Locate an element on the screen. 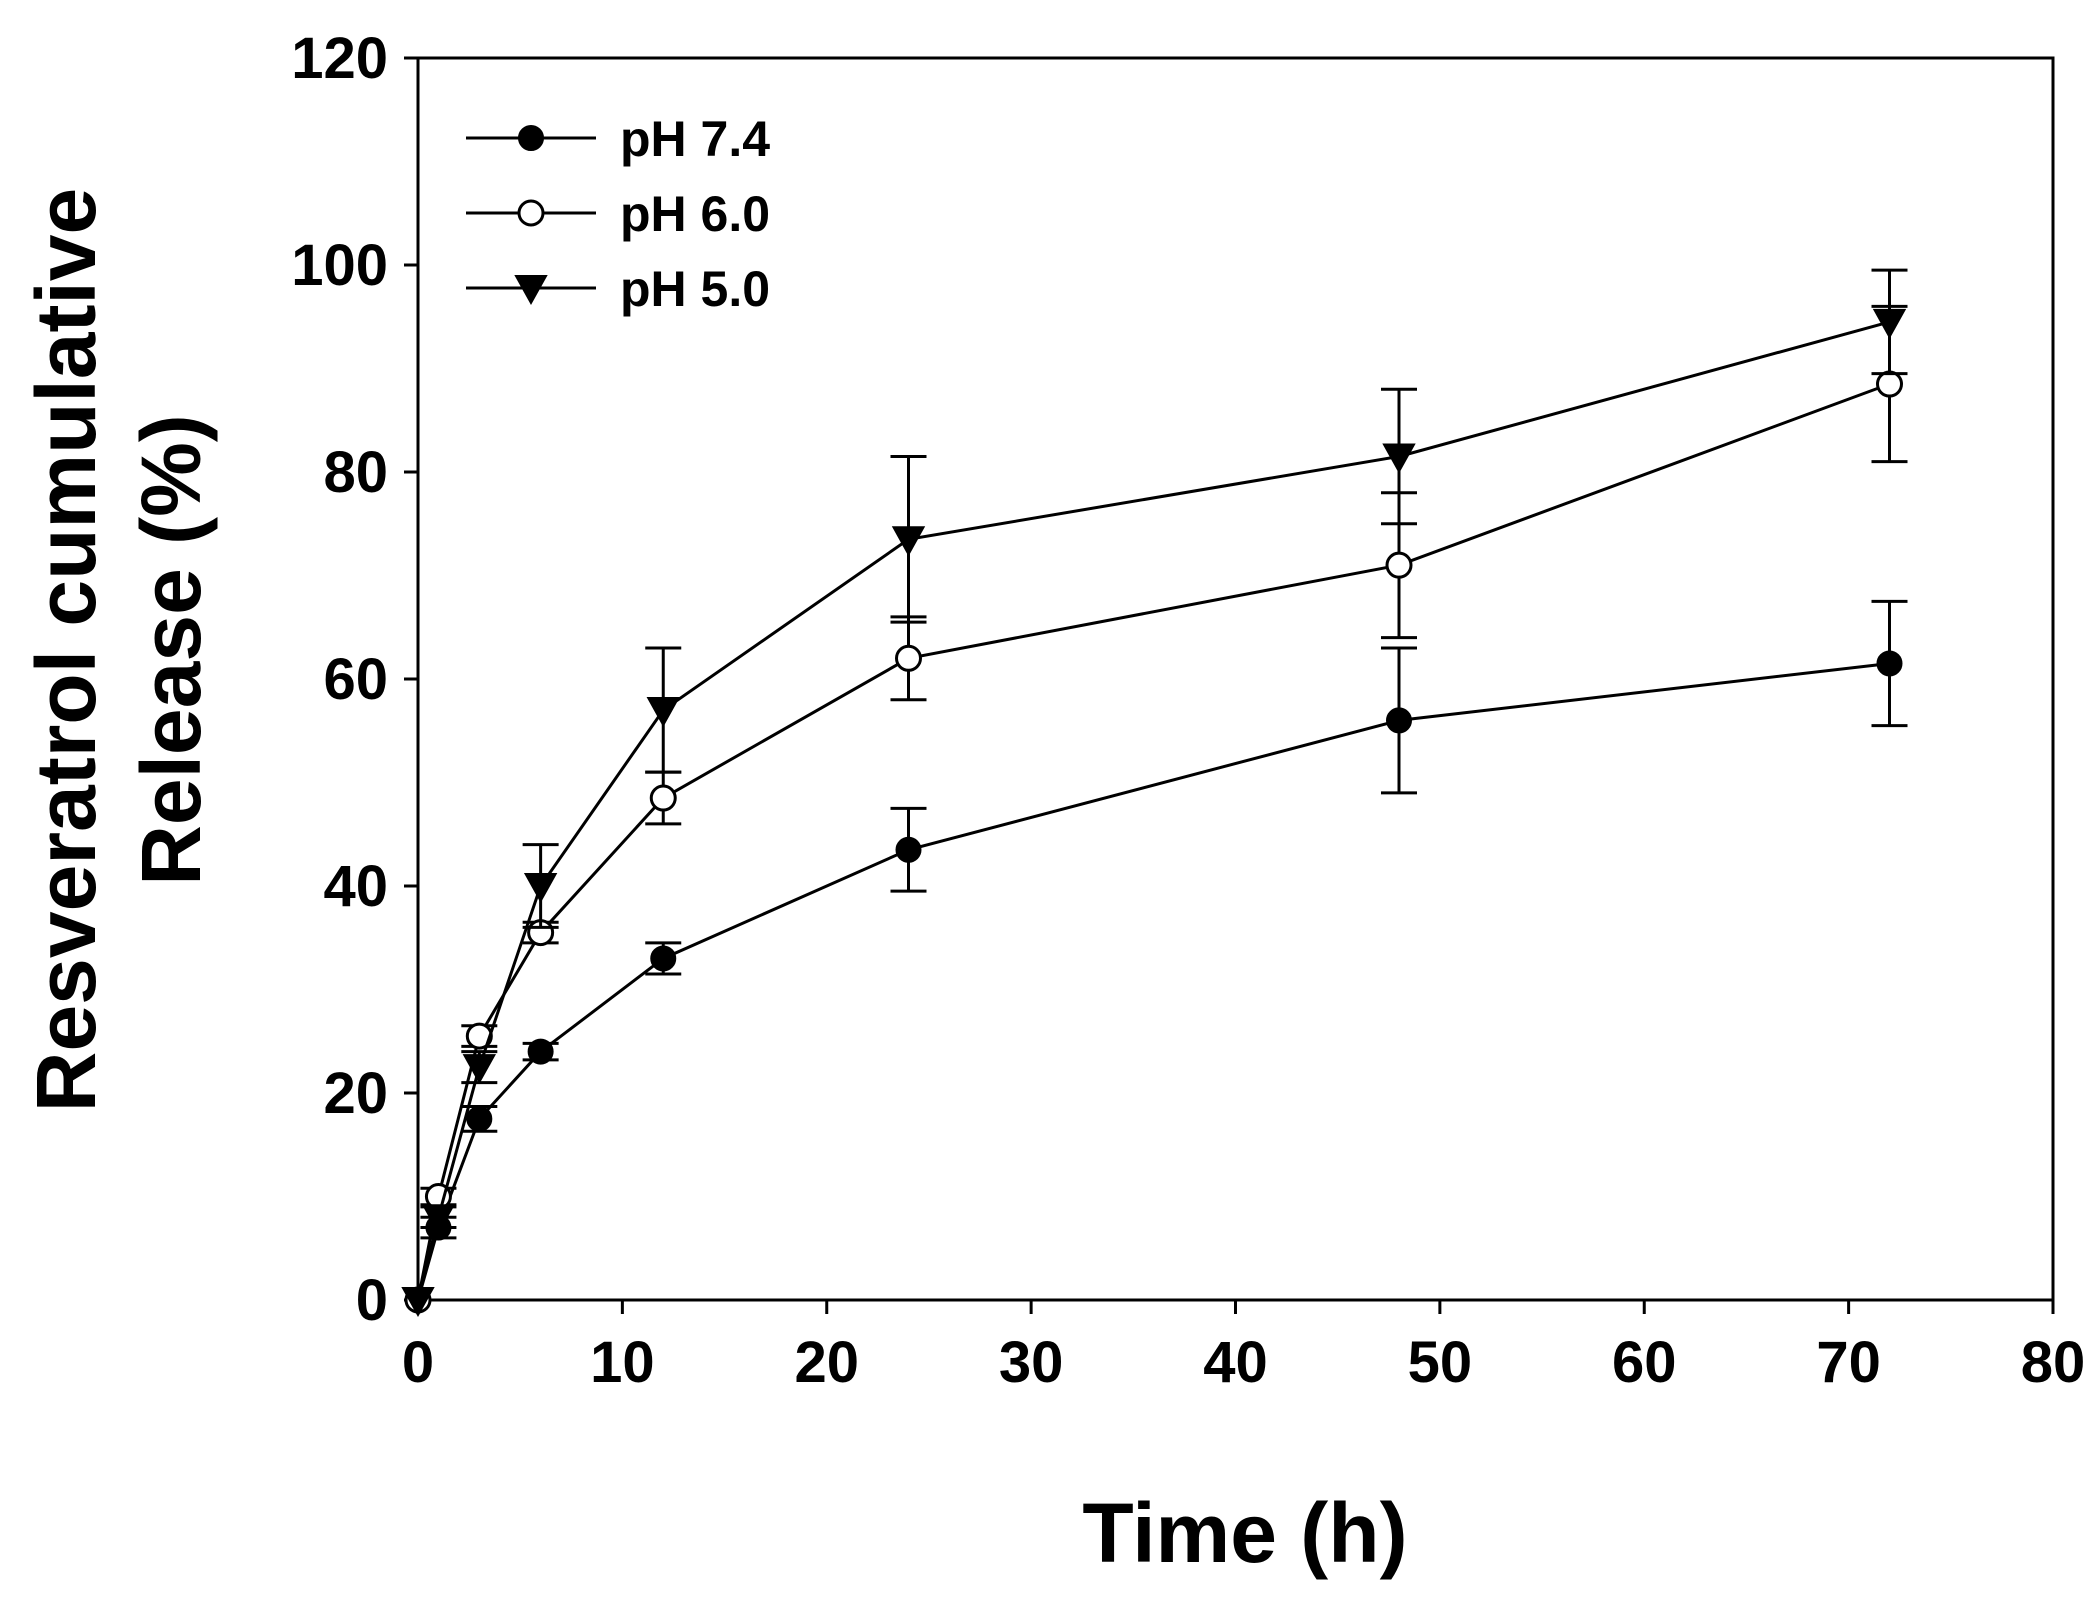  y-tick-label: 20 is located at coordinates (355, 1093).